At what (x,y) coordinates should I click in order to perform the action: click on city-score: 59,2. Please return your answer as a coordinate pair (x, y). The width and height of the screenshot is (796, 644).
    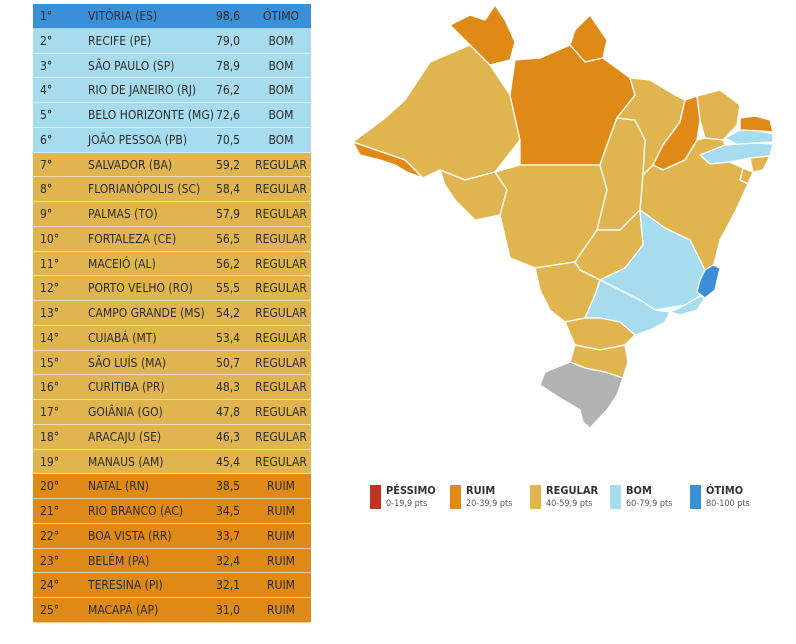
    Looking at the image, I should click on (228, 164).